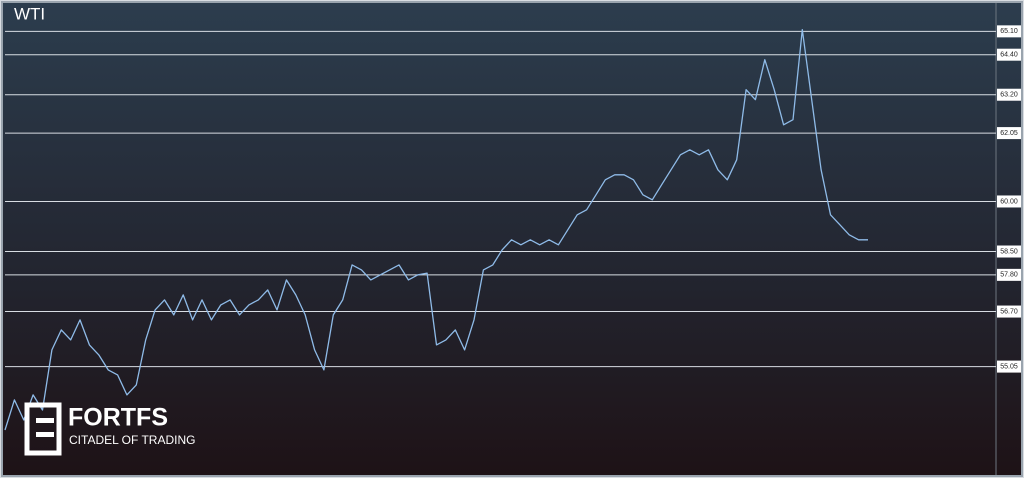 The height and width of the screenshot is (478, 1024). I want to click on y-tick-label: 55.05, so click(1009, 366).